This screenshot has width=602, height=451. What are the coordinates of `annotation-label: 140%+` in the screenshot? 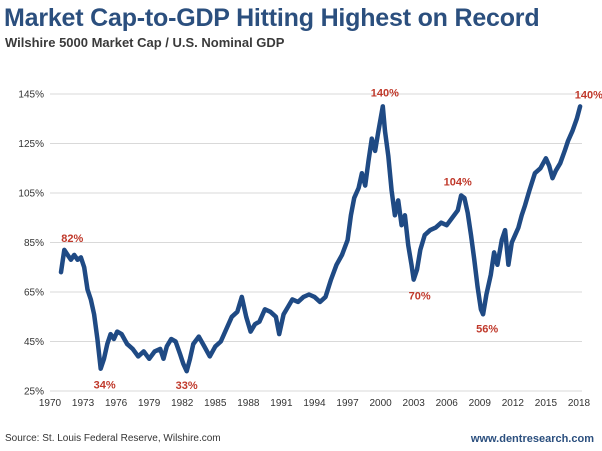 It's located at (588, 95).